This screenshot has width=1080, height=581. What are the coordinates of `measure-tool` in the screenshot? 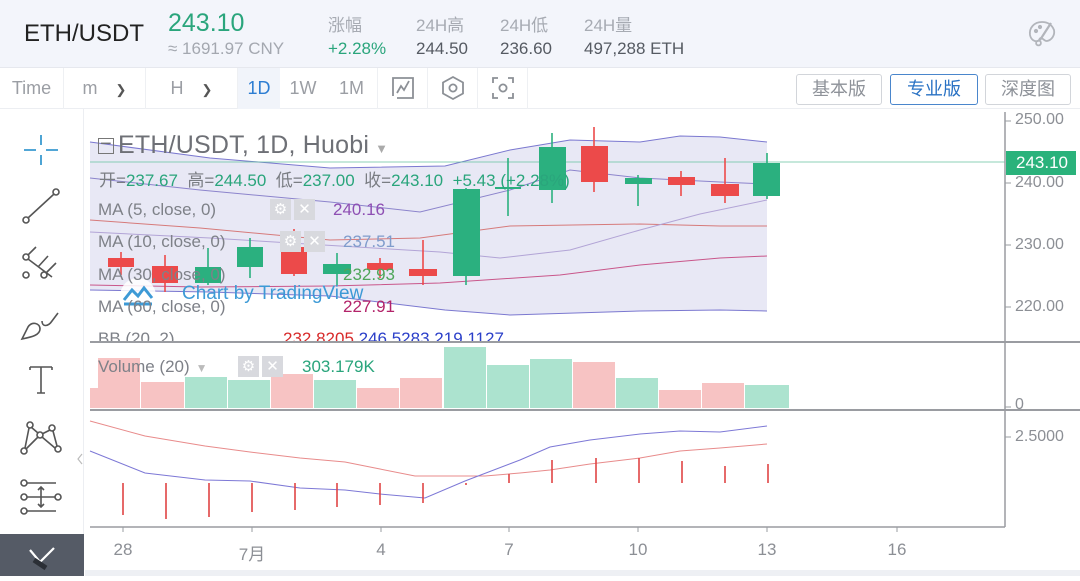 It's located at (41, 496).